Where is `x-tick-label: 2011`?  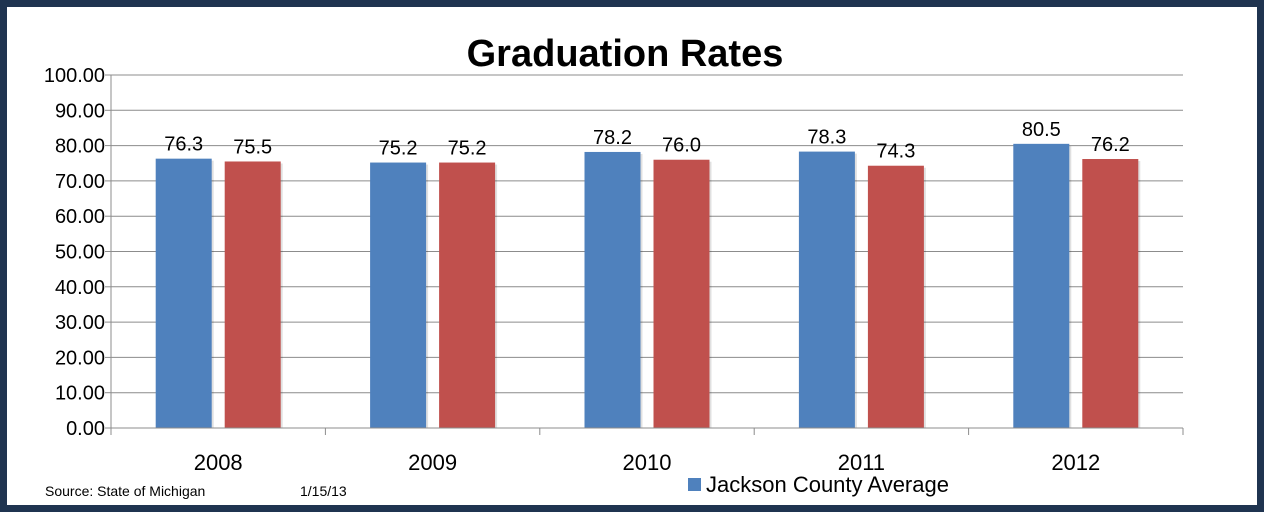
x-tick-label: 2011 is located at coordinates (861, 462).